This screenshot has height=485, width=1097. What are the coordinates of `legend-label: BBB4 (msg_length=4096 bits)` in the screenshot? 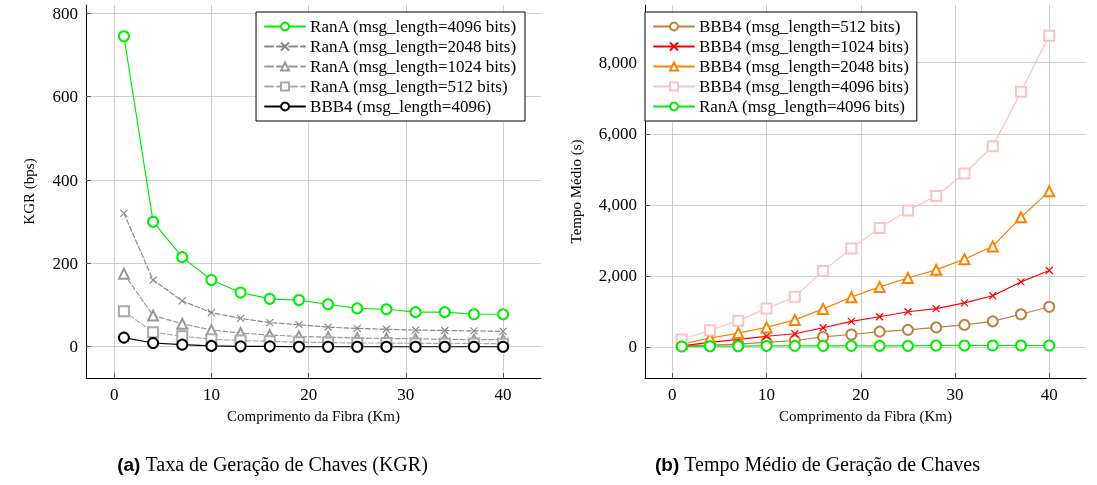 It's located at (804, 86).